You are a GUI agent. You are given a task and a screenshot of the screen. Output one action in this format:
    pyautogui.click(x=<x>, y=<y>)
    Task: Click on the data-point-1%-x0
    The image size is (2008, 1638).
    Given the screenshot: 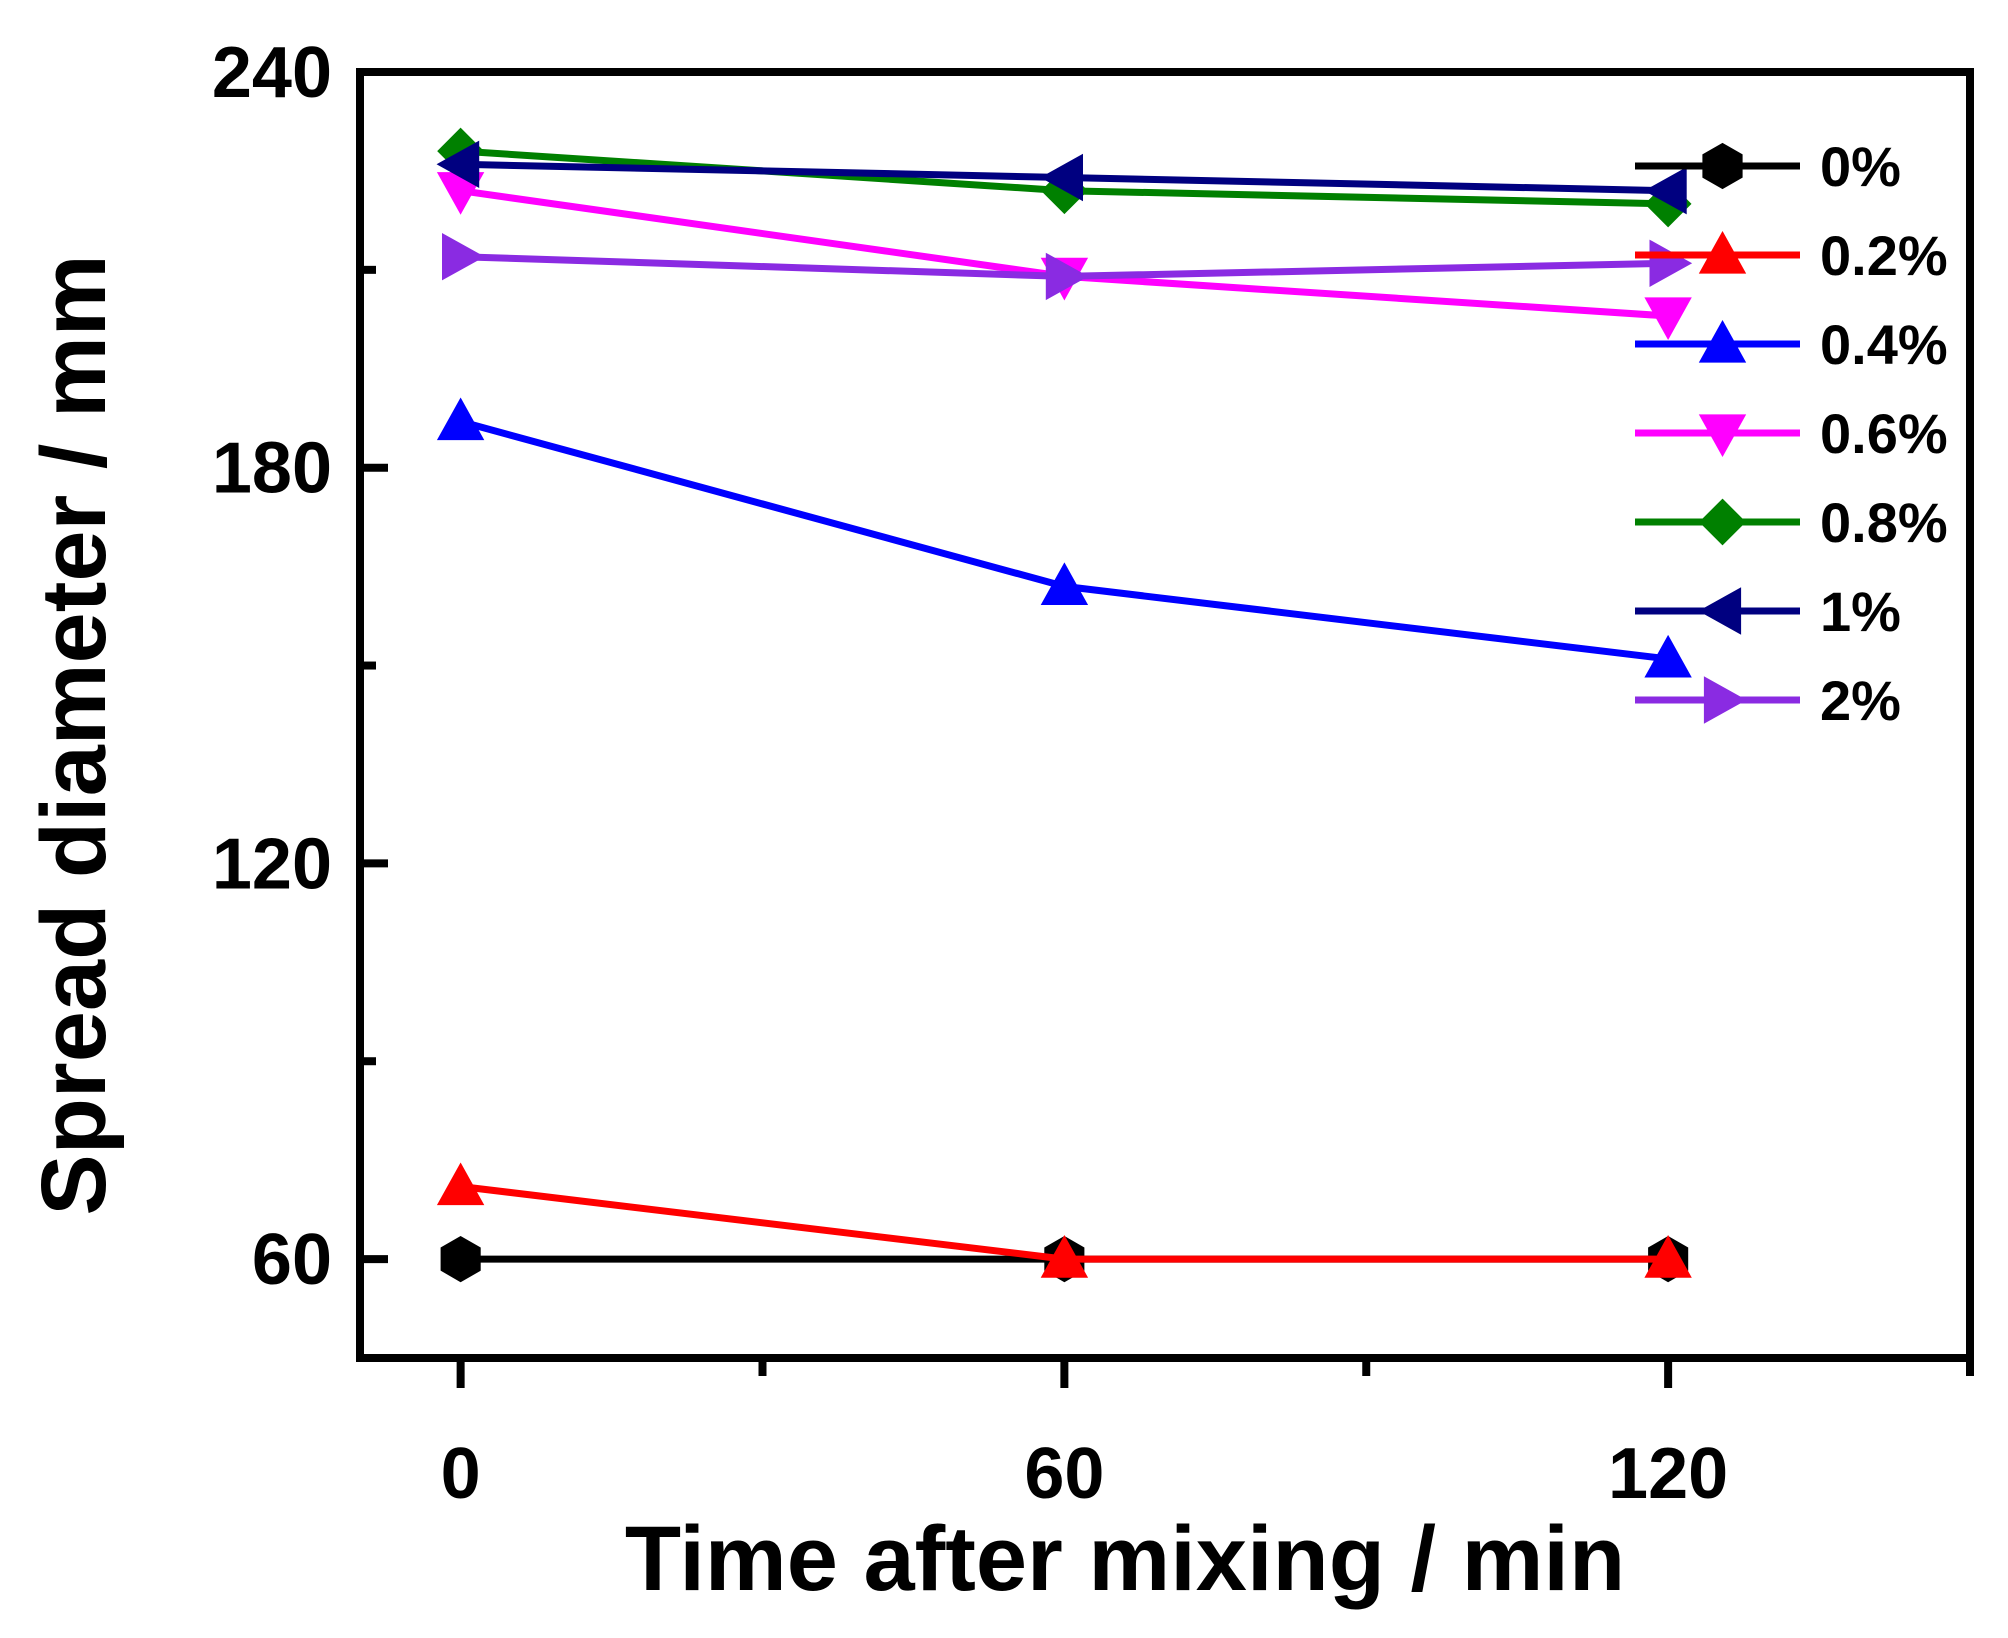 What is the action you would take?
    pyautogui.click(x=458, y=164)
    